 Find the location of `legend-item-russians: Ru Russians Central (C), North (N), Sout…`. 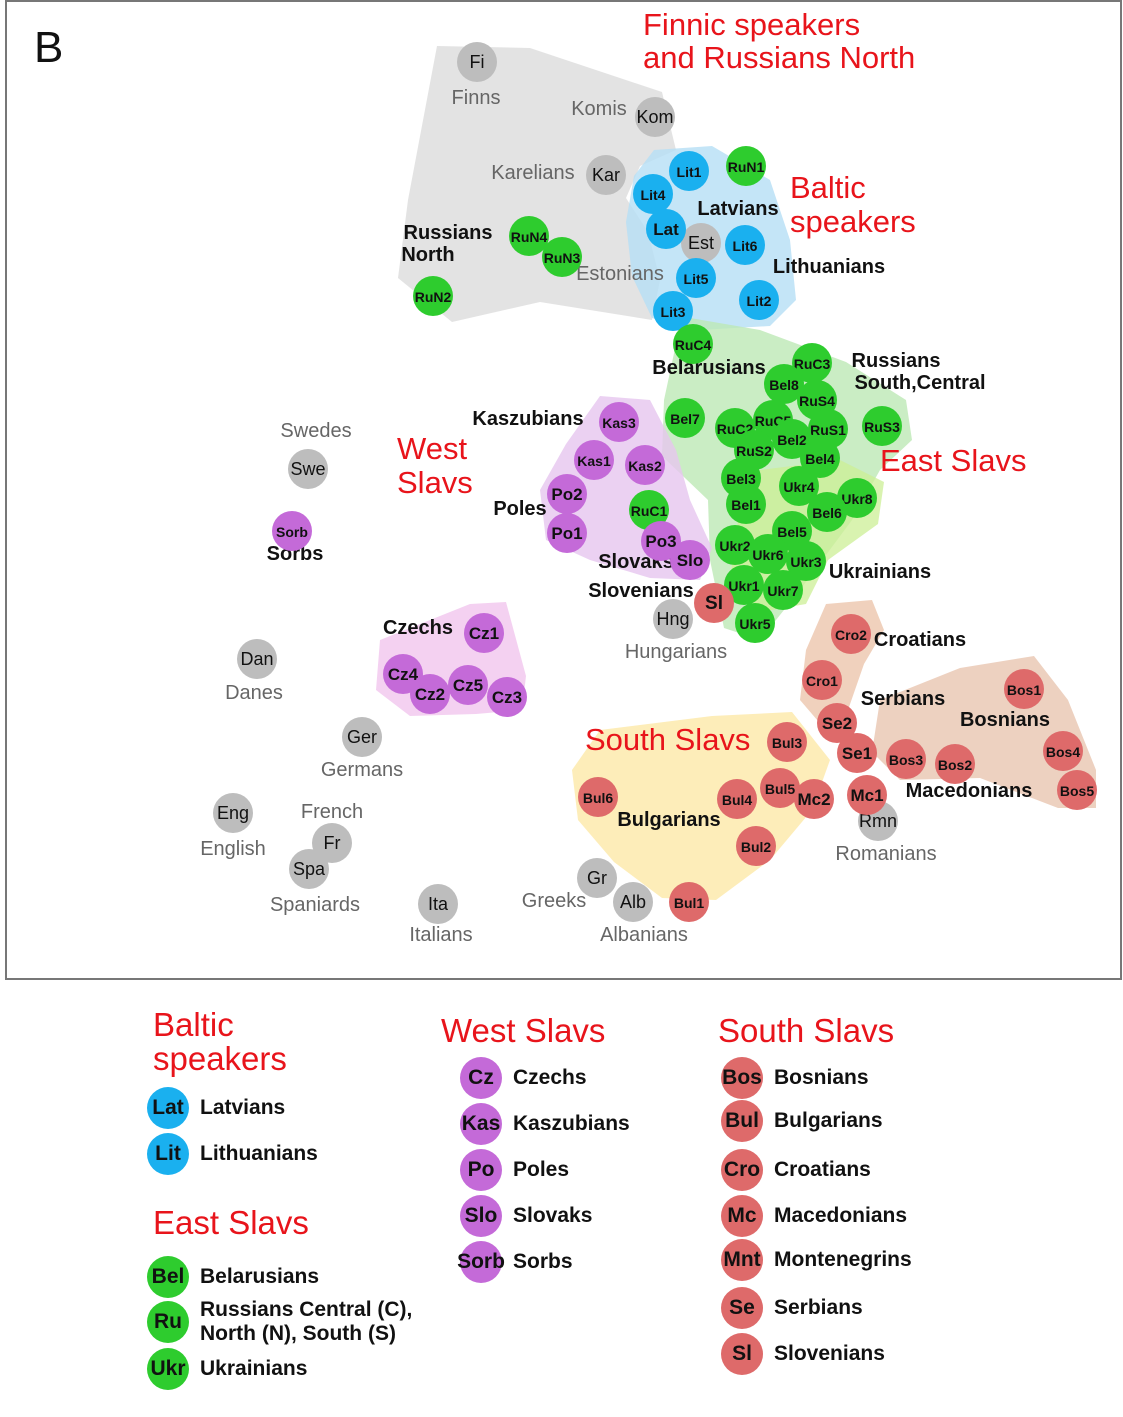

legend-item-russians: Ru Russians Central (C), North (N), Sout… is located at coordinates (280, 1321).